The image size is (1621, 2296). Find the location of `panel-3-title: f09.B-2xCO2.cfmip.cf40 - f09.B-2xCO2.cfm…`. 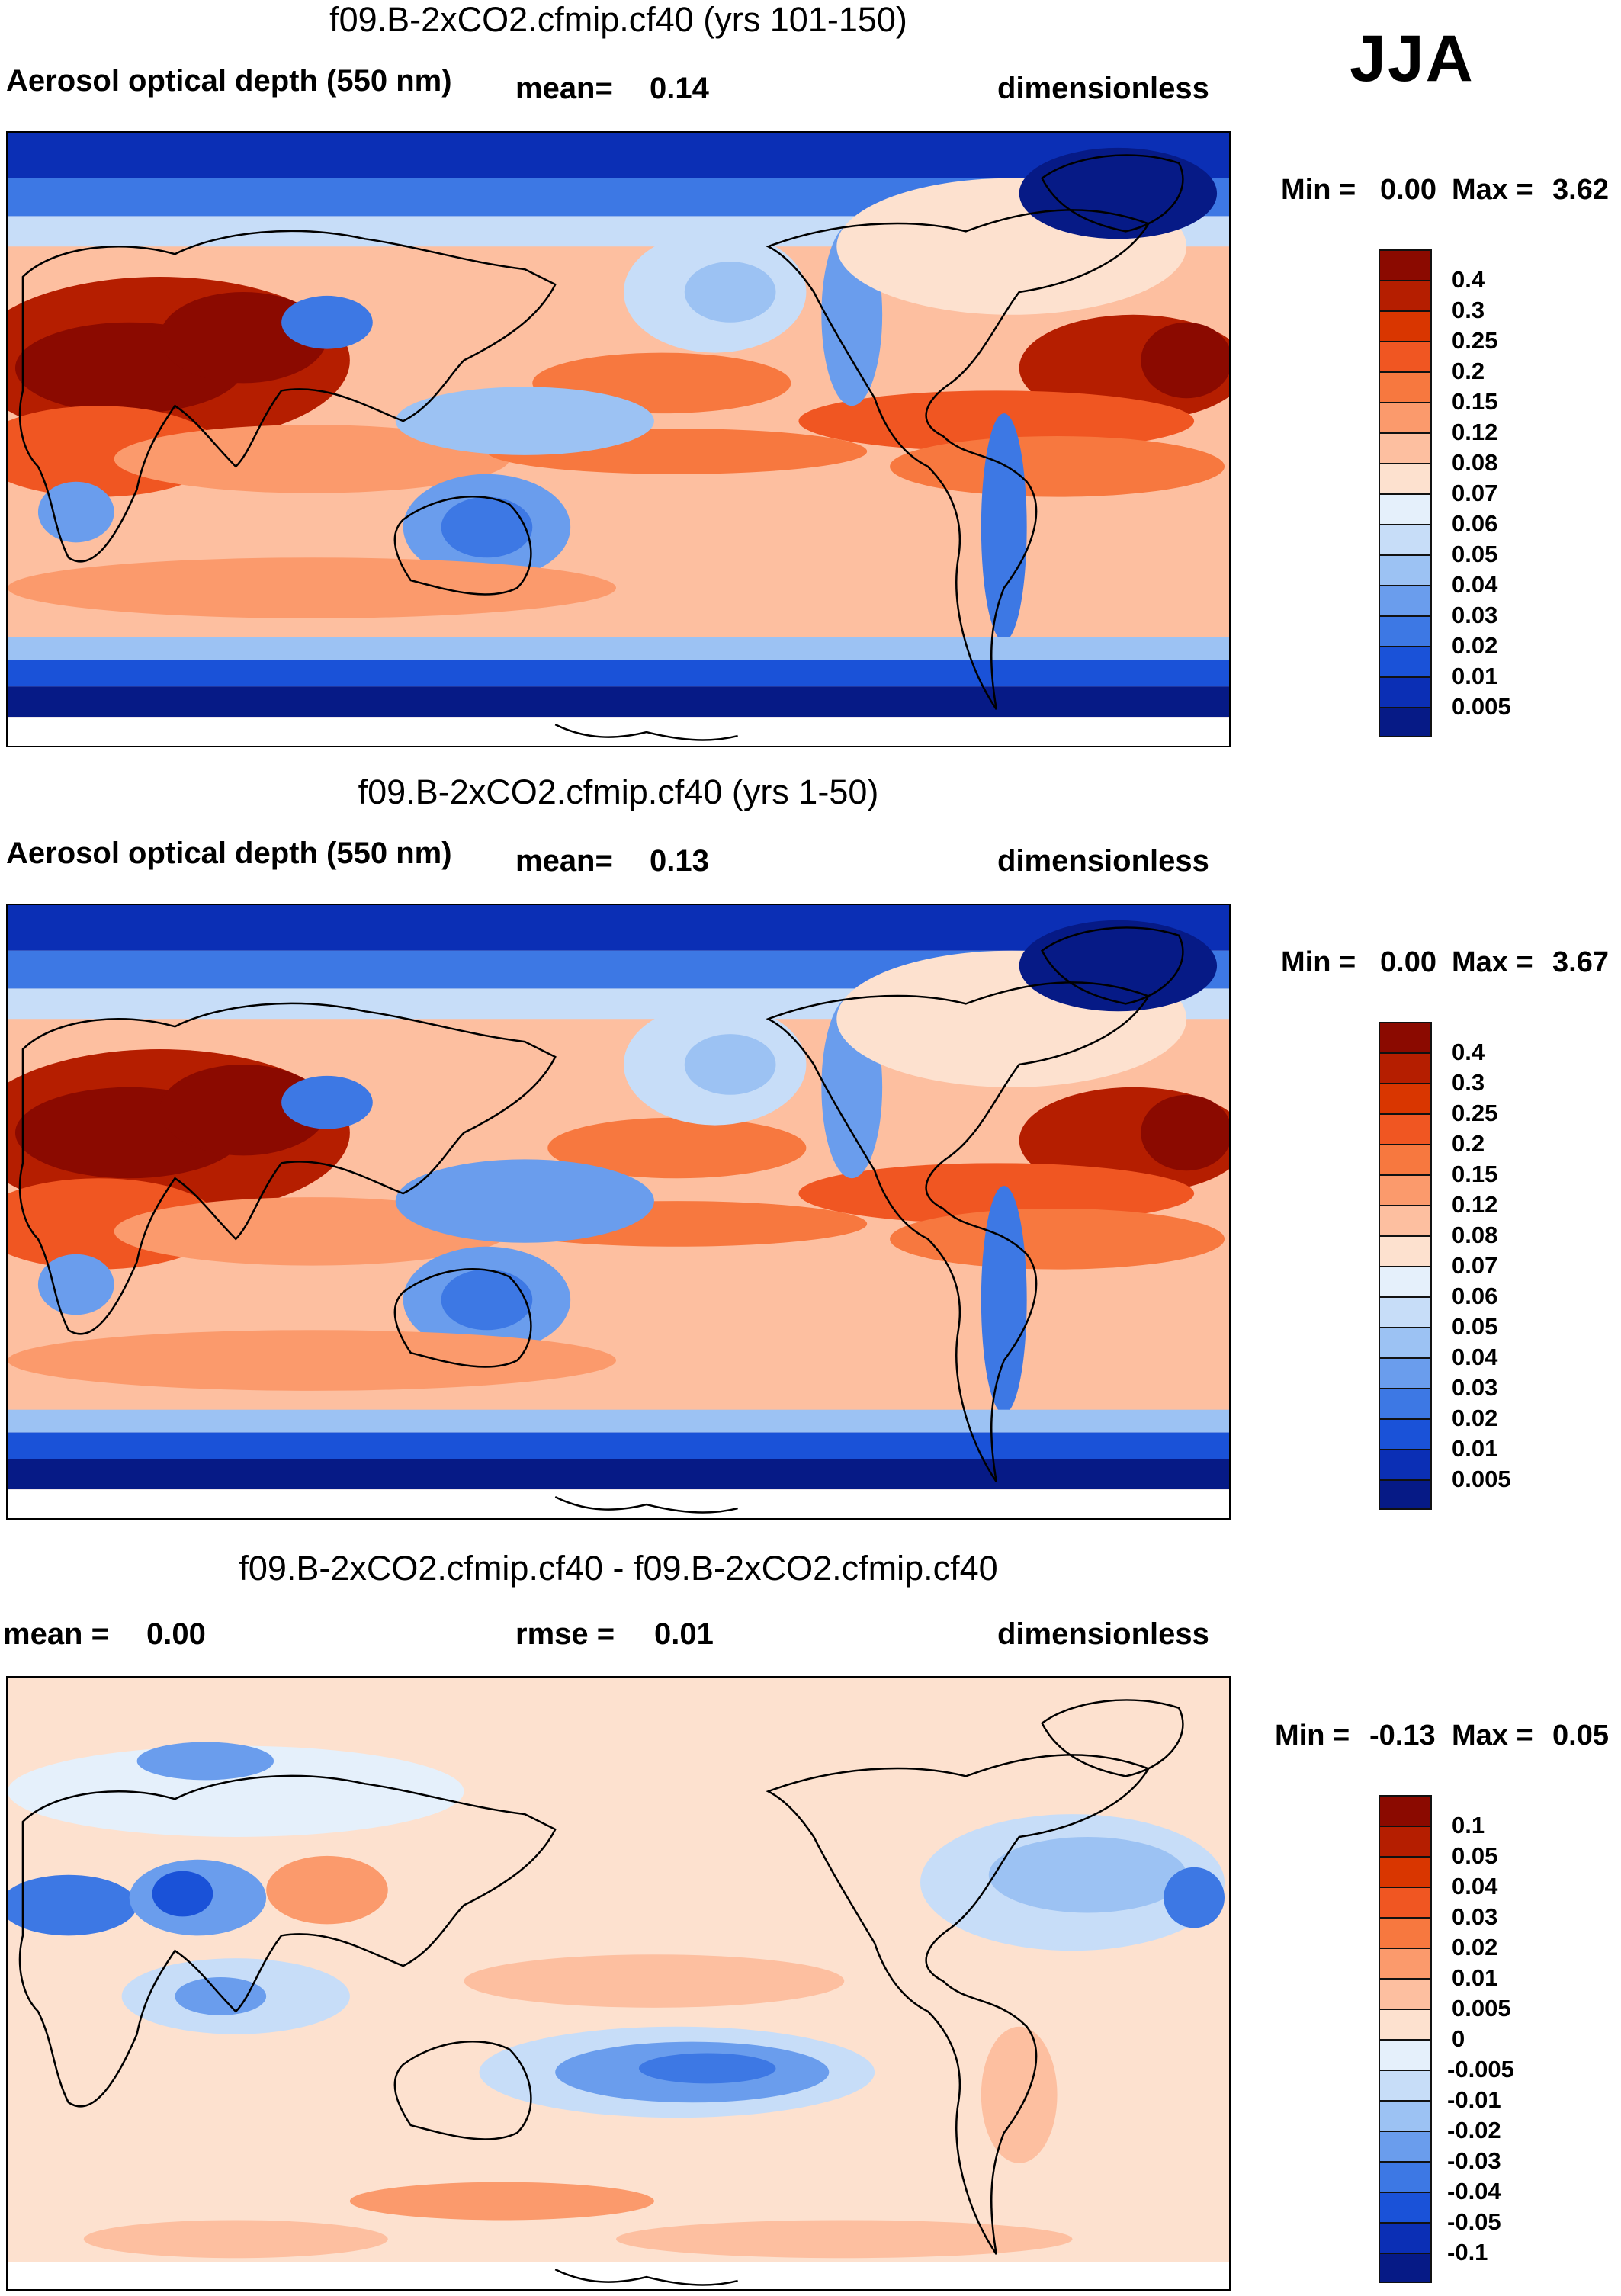

panel-3-title: f09.B-2xCO2.cfmip.cf40 - f09.B-2xCO2.cfm… is located at coordinates (618, 1568).